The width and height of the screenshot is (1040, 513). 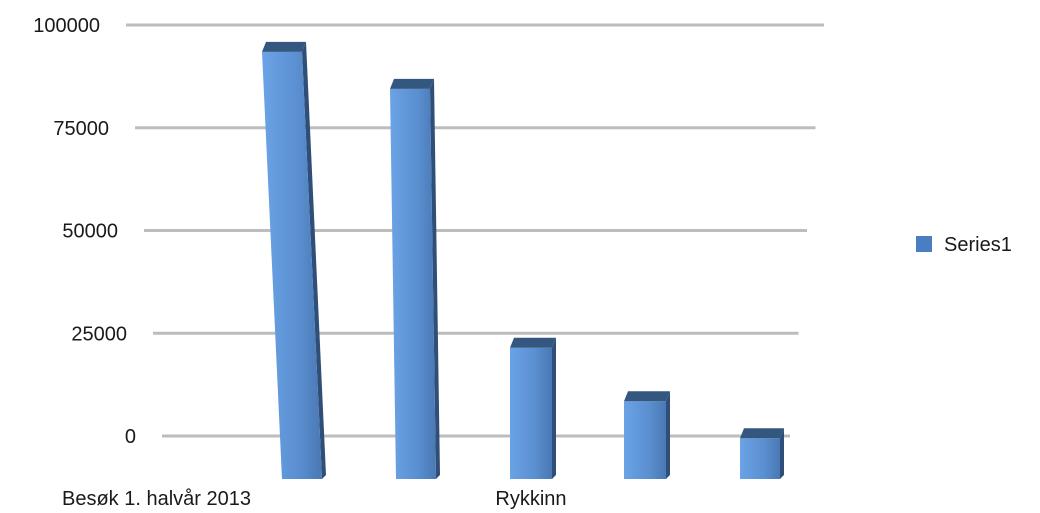 What do you see at coordinates (99, 334) in the screenshot?
I see `y-tick-label: 25000` at bounding box center [99, 334].